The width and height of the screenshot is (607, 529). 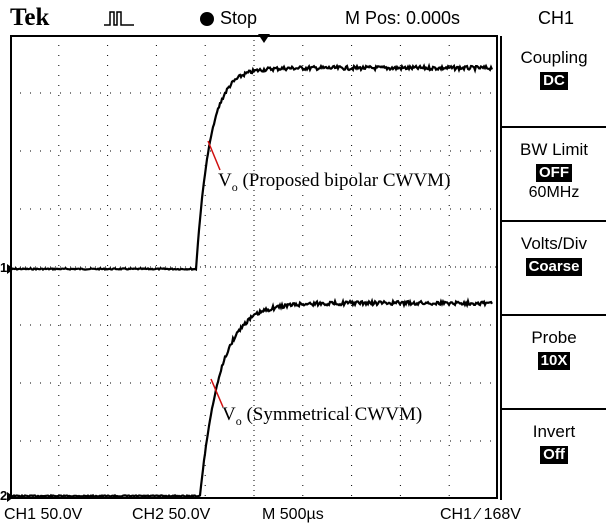 I want to click on menu-probe: Probe 10X, so click(x=554, y=363).